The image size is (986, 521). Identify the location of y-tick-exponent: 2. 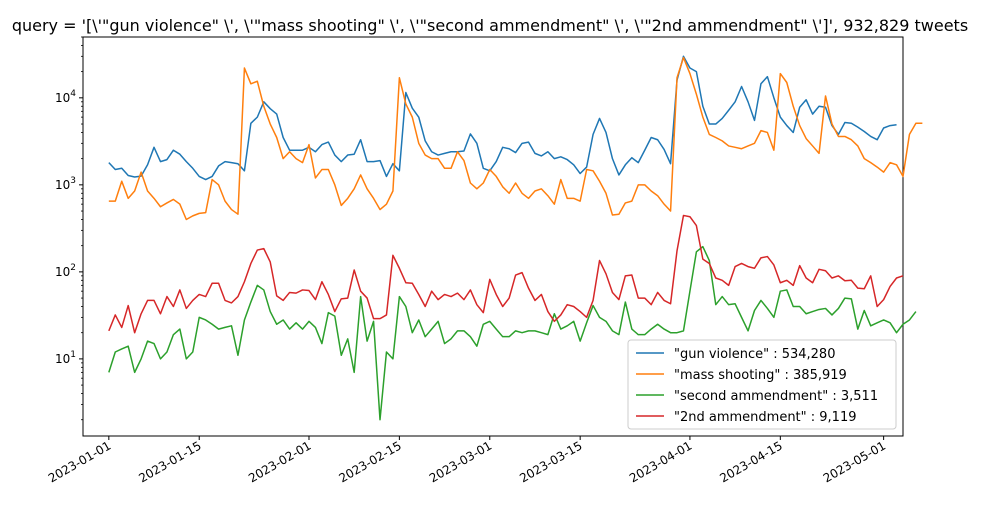
(73, 268).